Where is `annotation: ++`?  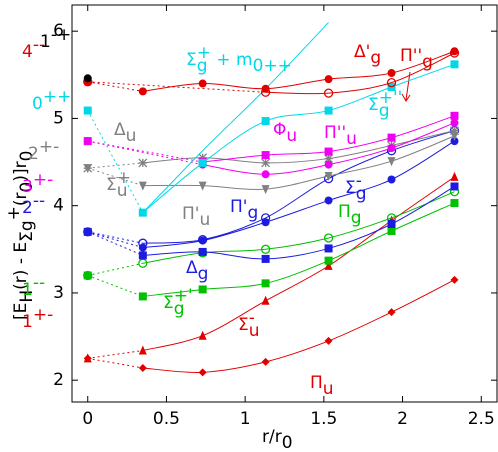
annotation: ++ is located at coordinates (57, 97).